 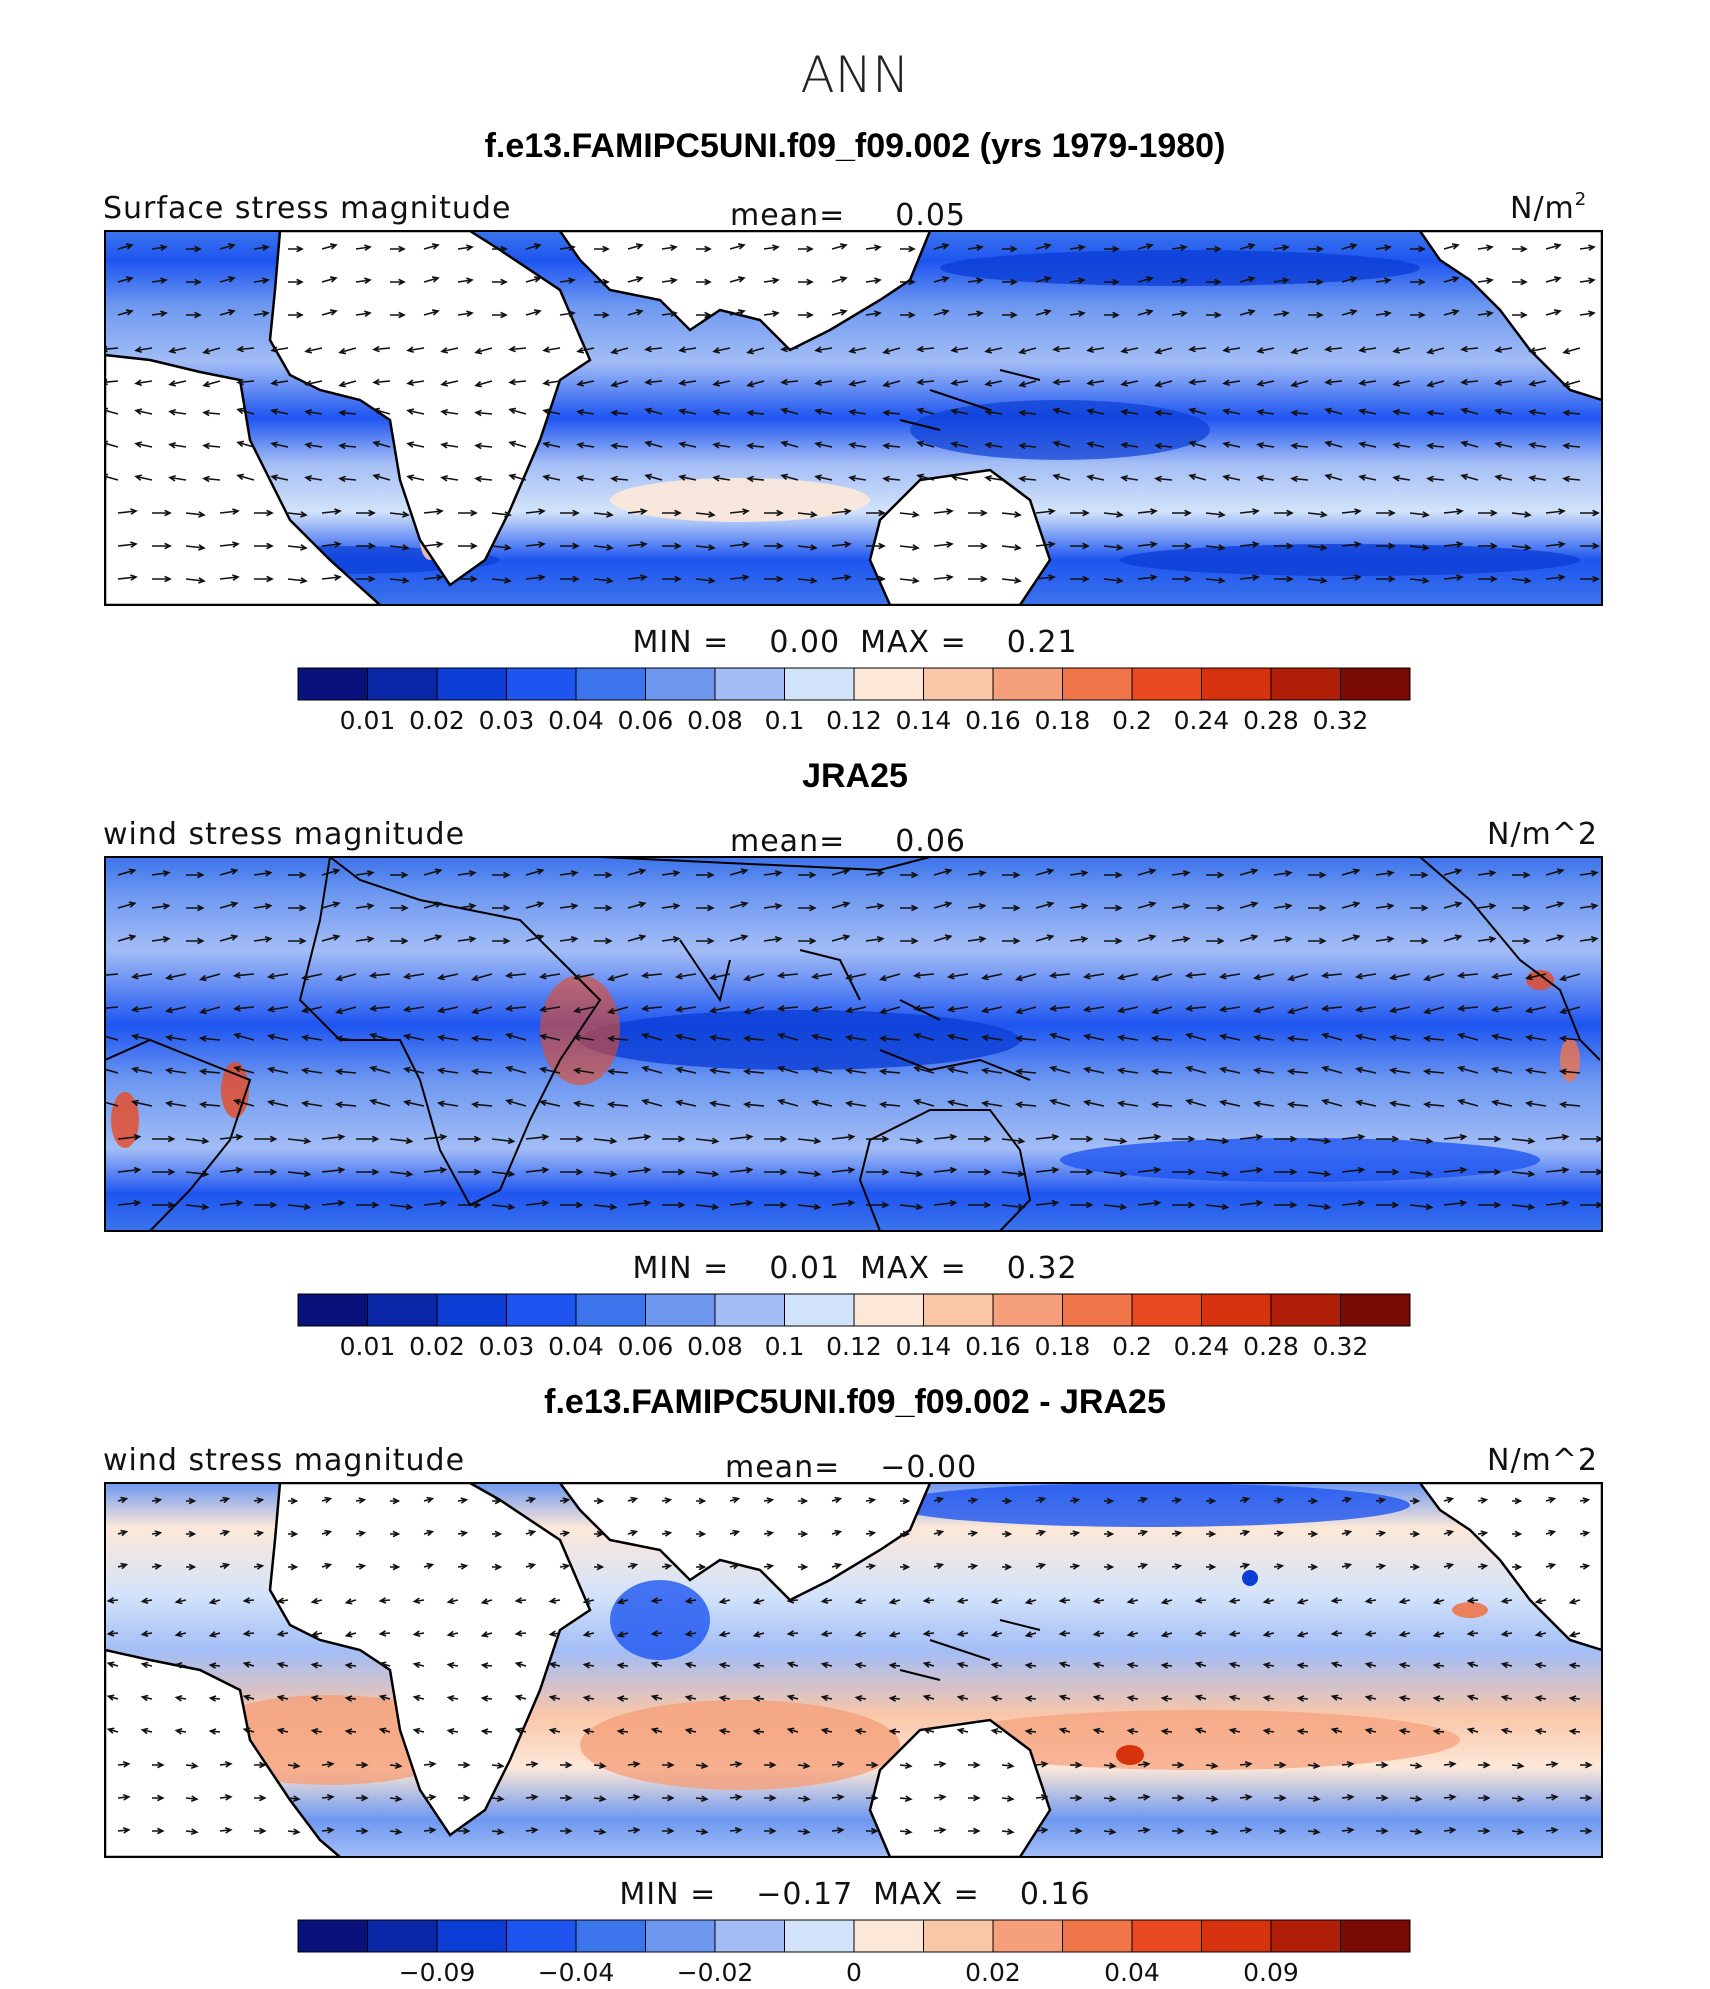 What do you see at coordinates (848, 841) in the screenshot?
I see `mean-label: mean= 0.06` at bounding box center [848, 841].